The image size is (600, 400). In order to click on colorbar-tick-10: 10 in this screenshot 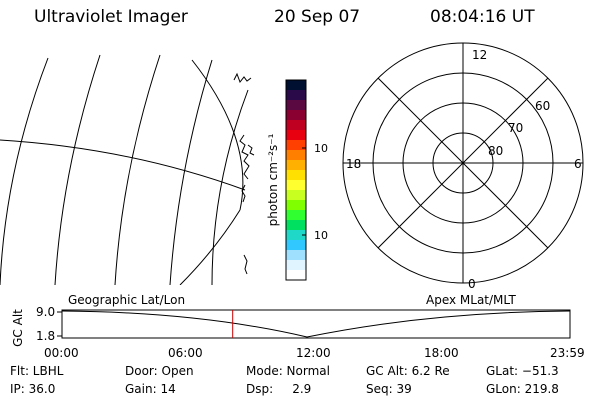, I will do `click(321, 235)`.